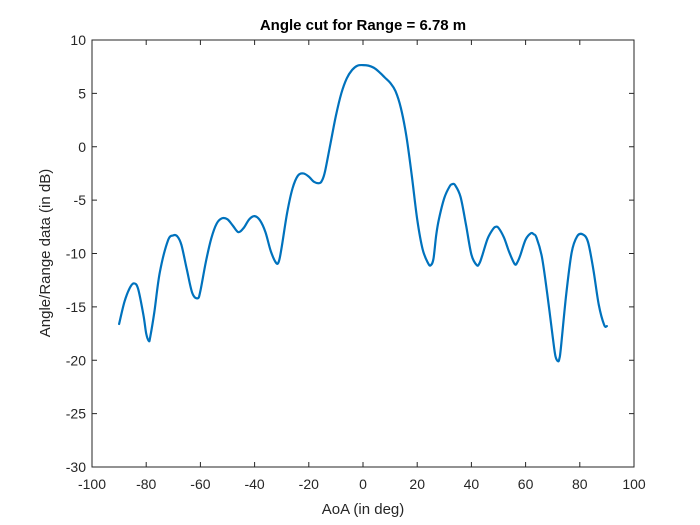  I want to click on x-tick-label: -40, so click(254, 484).